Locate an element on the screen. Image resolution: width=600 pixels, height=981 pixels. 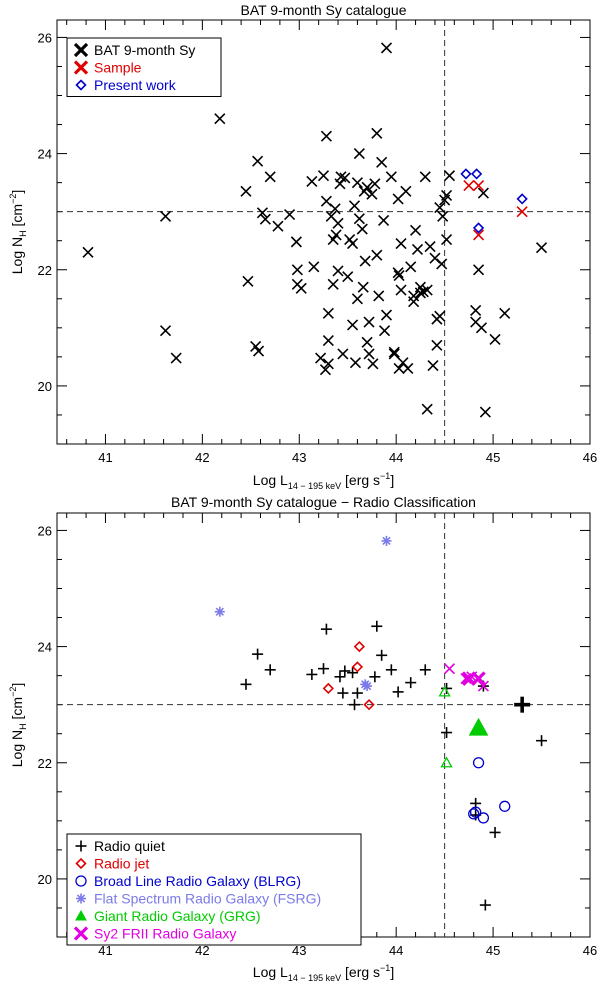
legend-label: Sy2 FRII Radio Galaxy is located at coordinates (165, 934).